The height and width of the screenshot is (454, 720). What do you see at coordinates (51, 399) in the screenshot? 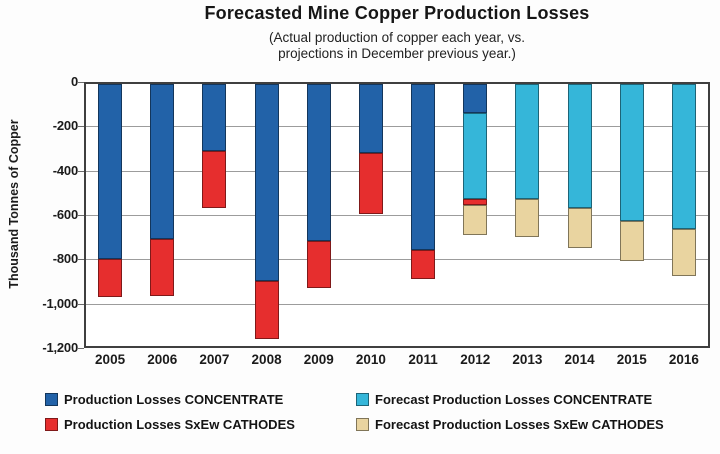
I see `legend-swatch-concentrate-icon` at bounding box center [51, 399].